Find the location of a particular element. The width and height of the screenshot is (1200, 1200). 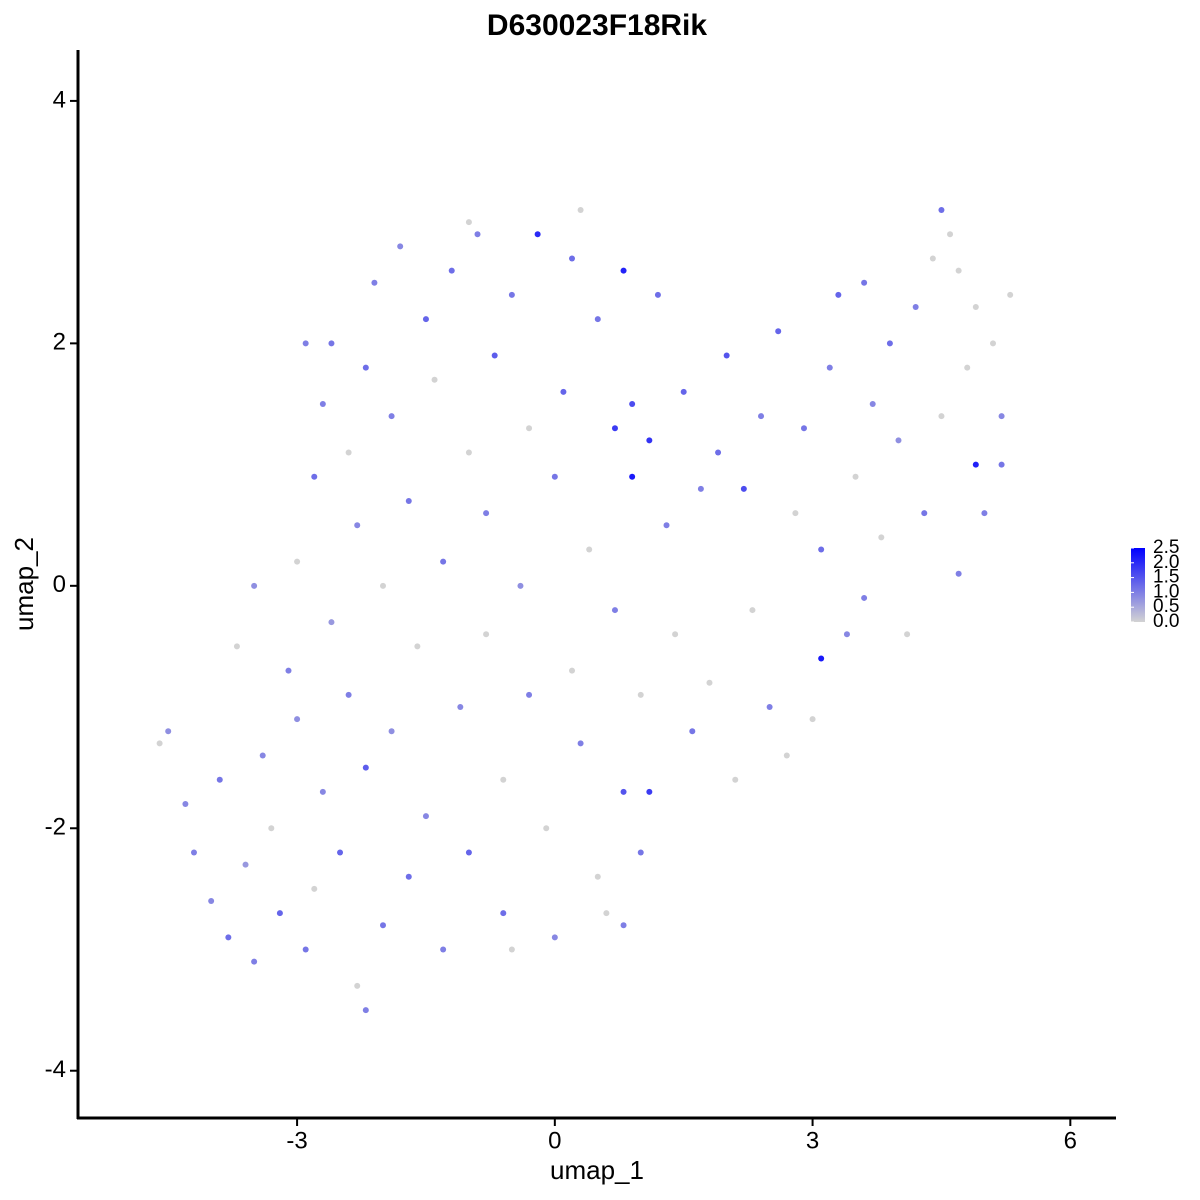

x-tick-label: 0 is located at coordinates (554, 1140).